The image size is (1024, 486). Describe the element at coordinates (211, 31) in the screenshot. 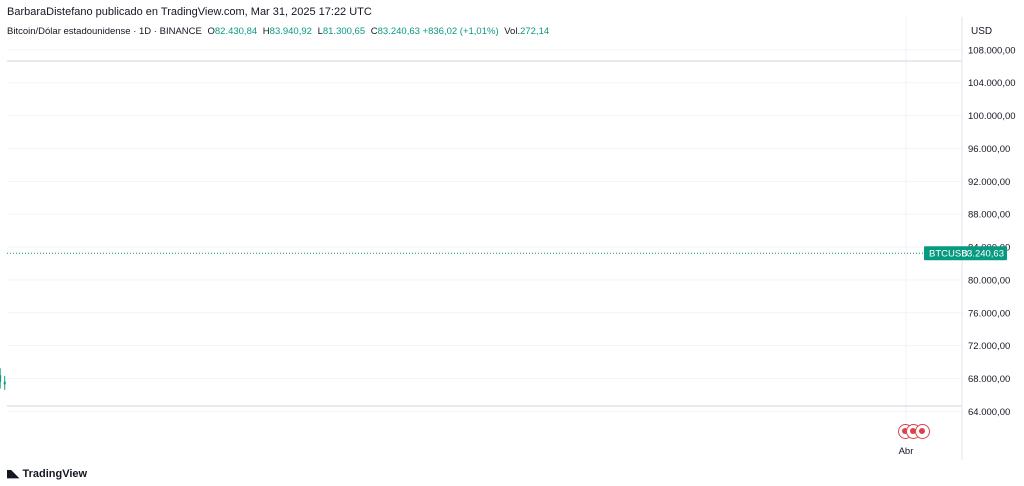

I see `open-label: O` at that location.